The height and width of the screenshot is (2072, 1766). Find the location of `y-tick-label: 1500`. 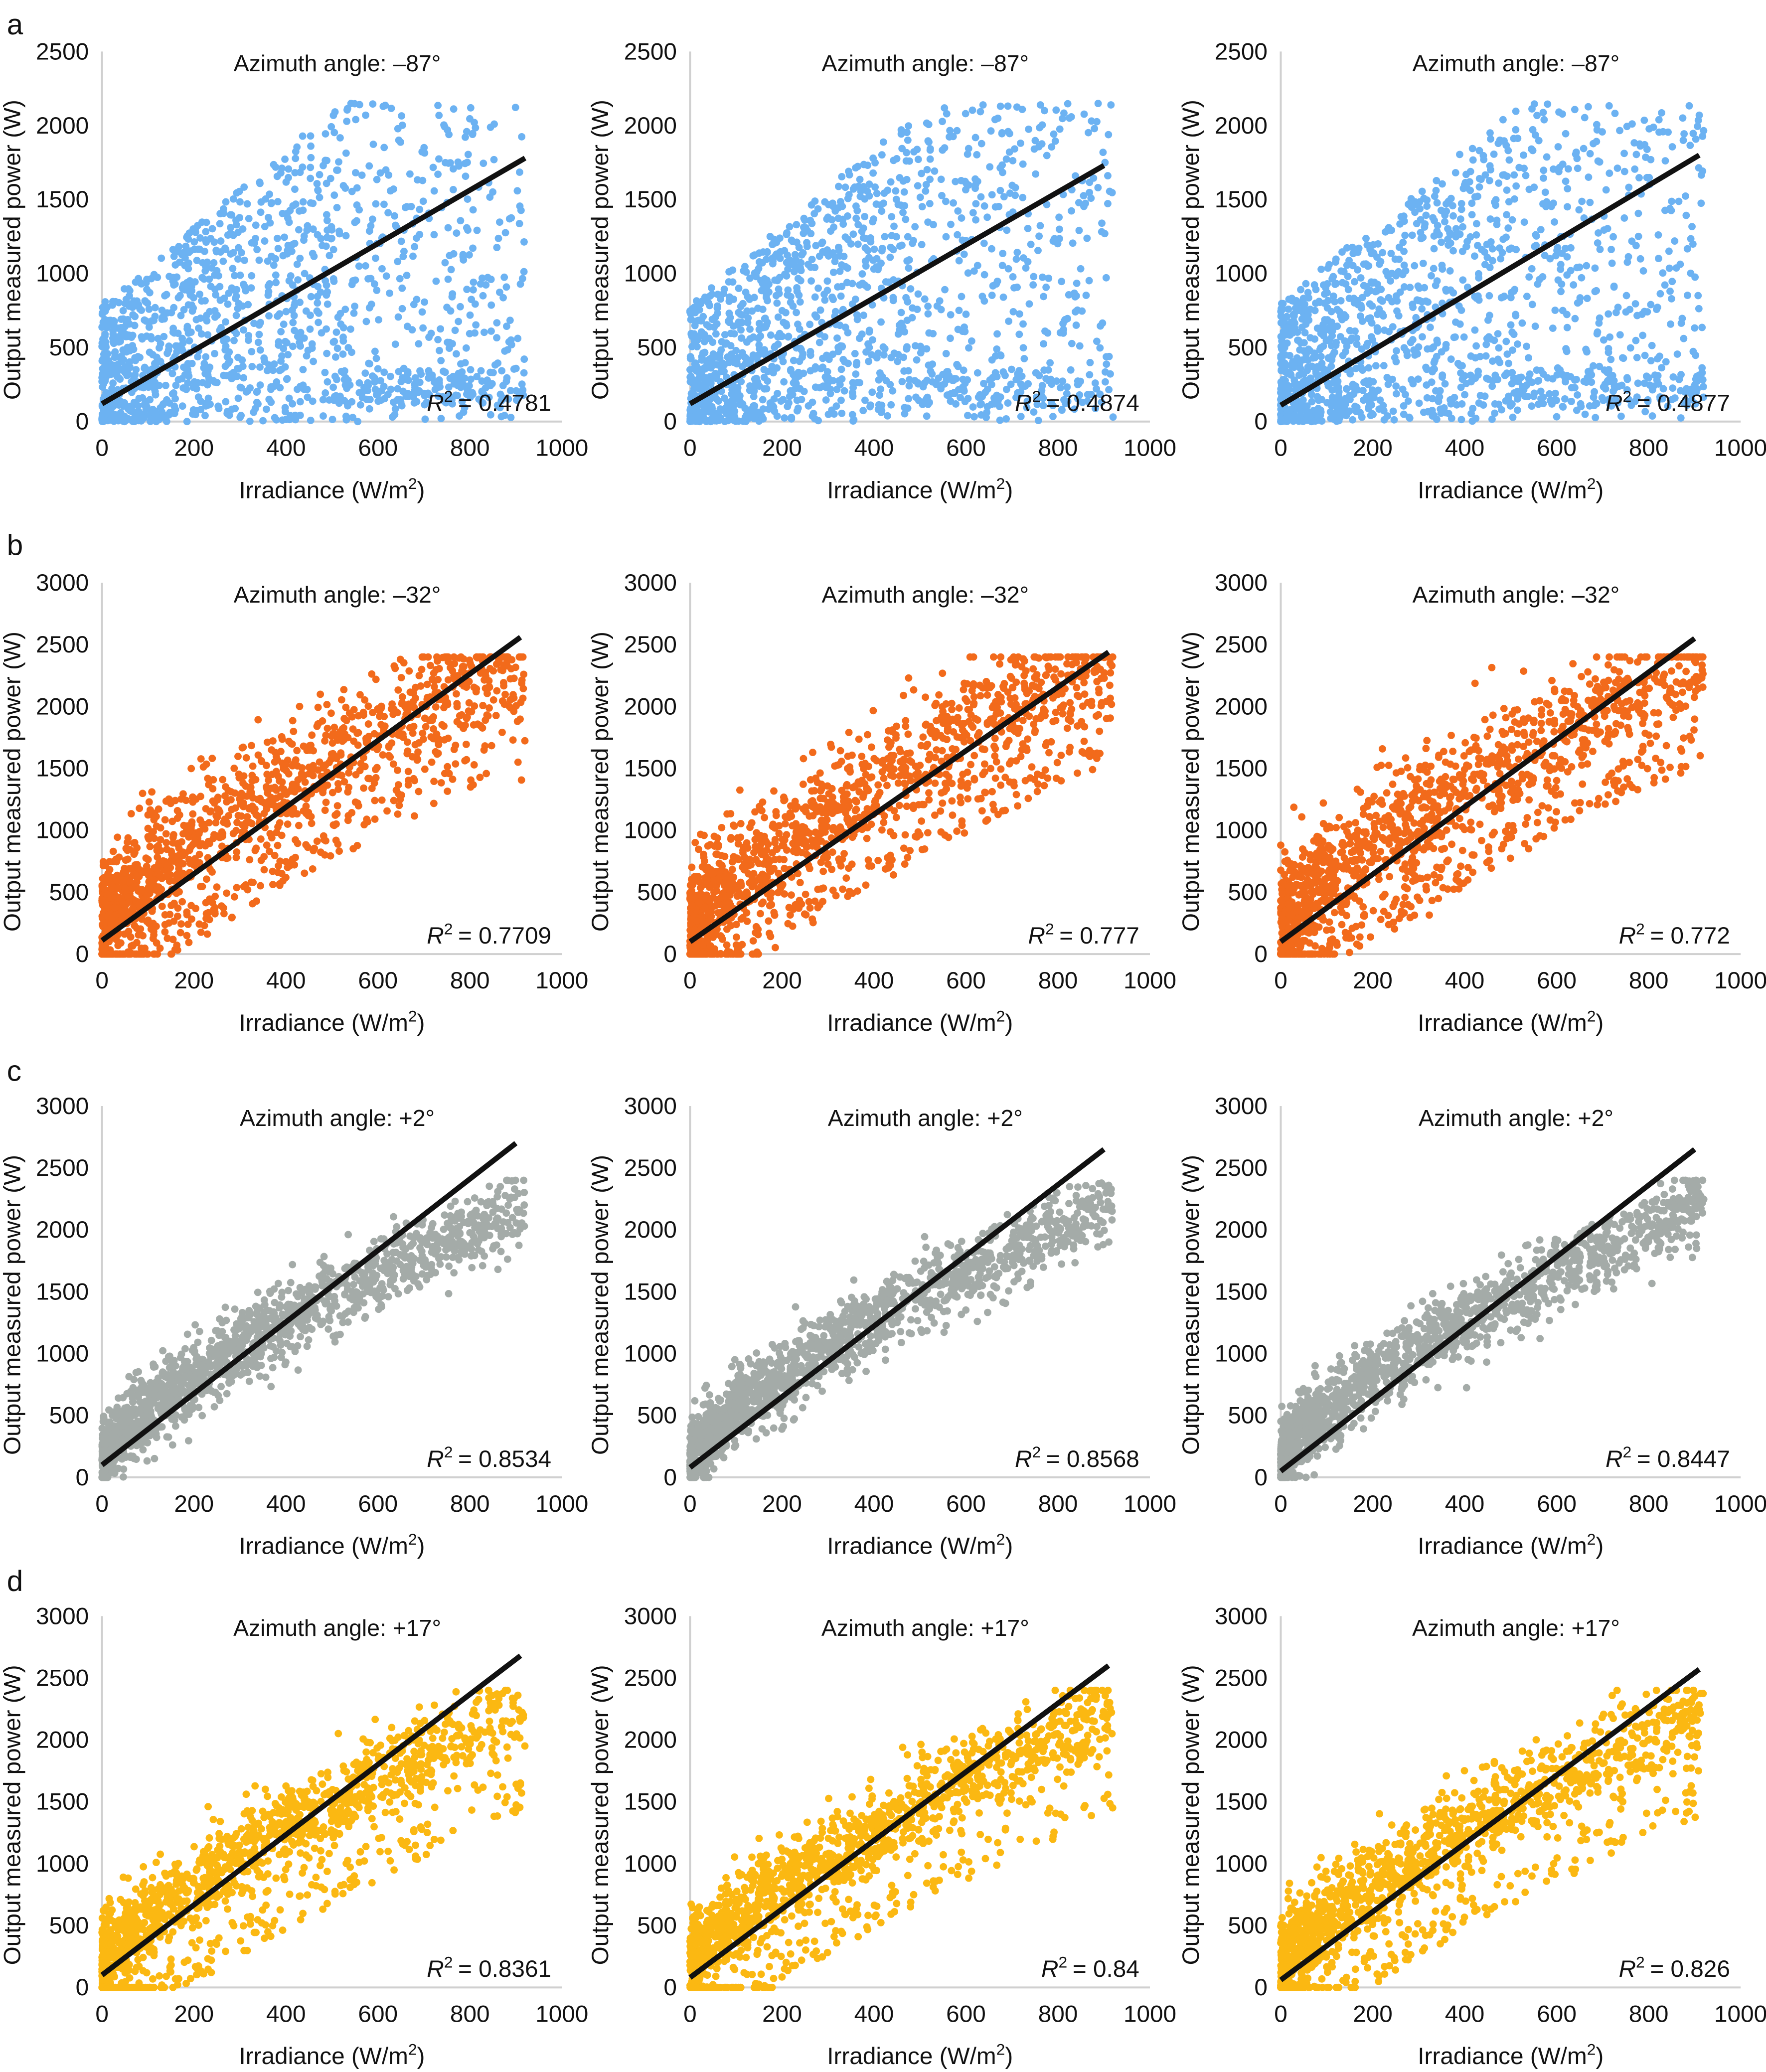

y-tick-label: 1500 is located at coordinates (62, 200).